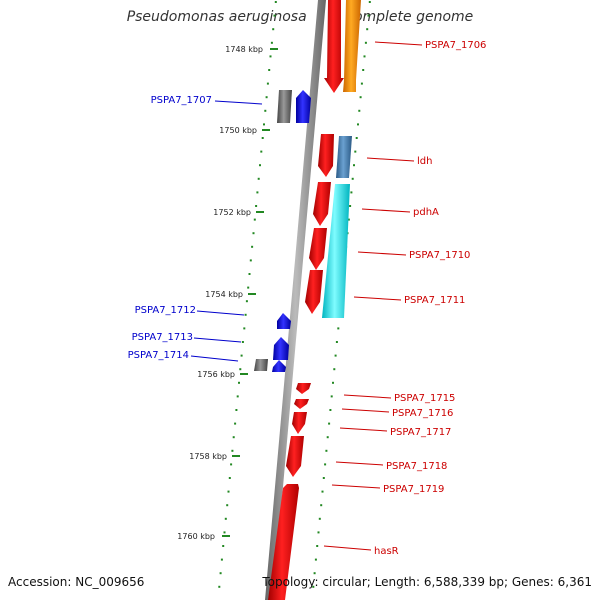 The height and width of the screenshot is (600, 600). What do you see at coordinates (208, 456) in the screenshot?
I see `tick-label-1758: 1758 kbp` at bounding box center [208, 456].